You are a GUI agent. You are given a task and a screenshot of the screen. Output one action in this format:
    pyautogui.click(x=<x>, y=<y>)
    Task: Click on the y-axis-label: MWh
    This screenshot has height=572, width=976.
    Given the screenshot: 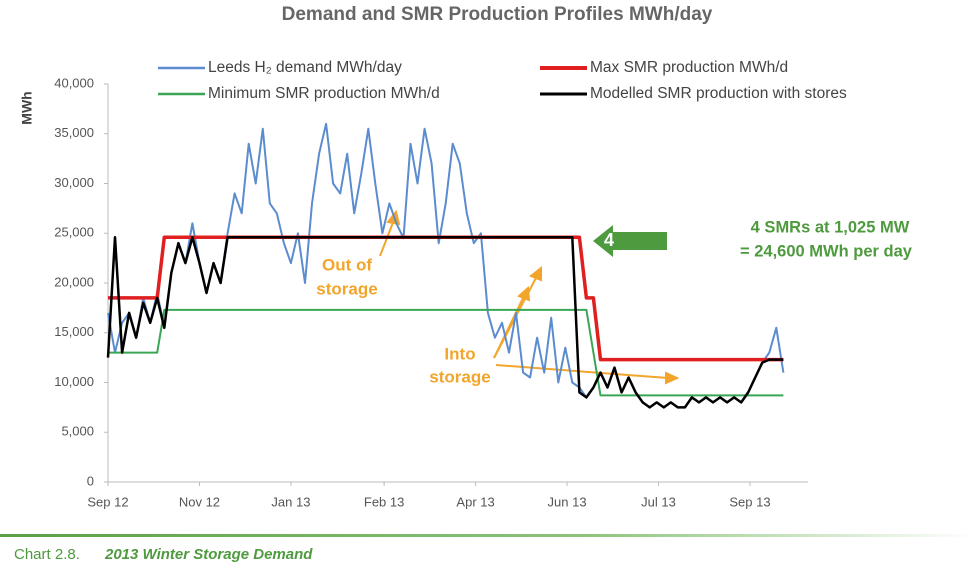 What is the action you would take?
    pyautogui.click(x=27, y=107)
    